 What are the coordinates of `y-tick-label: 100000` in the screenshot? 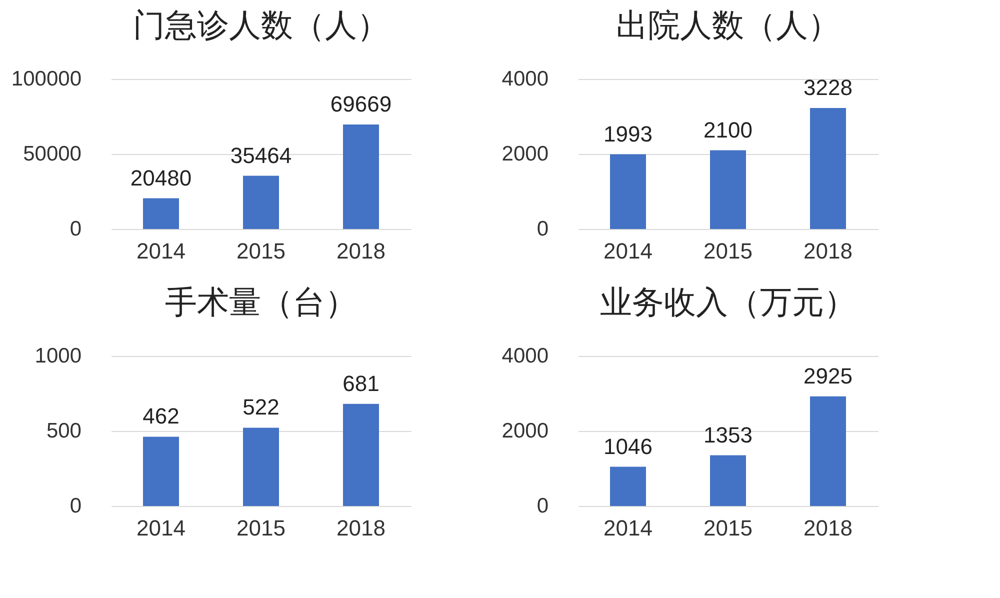 It's located at (46, 79).